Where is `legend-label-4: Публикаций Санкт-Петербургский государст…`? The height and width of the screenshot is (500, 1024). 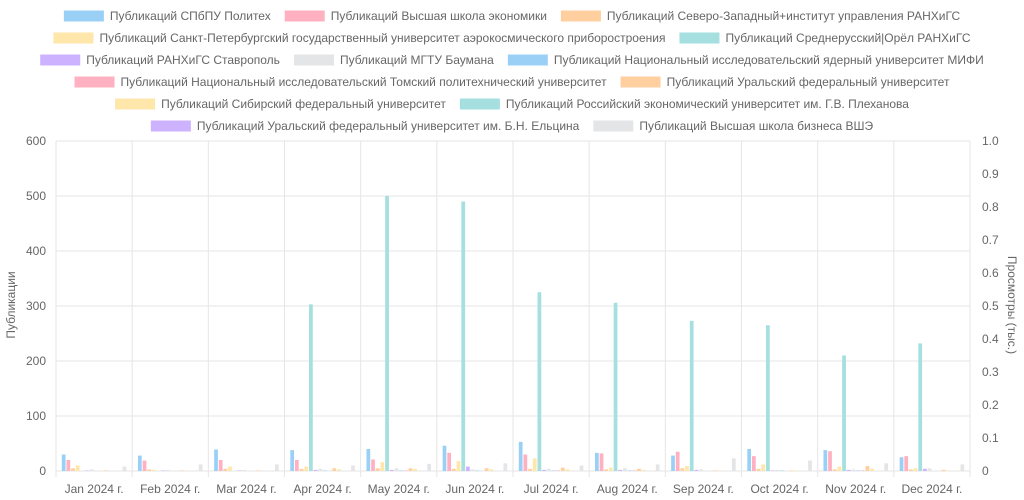
legend-label-4: Публикаций Санкт-Петербургский государст… is located at coordinates (382, 38).